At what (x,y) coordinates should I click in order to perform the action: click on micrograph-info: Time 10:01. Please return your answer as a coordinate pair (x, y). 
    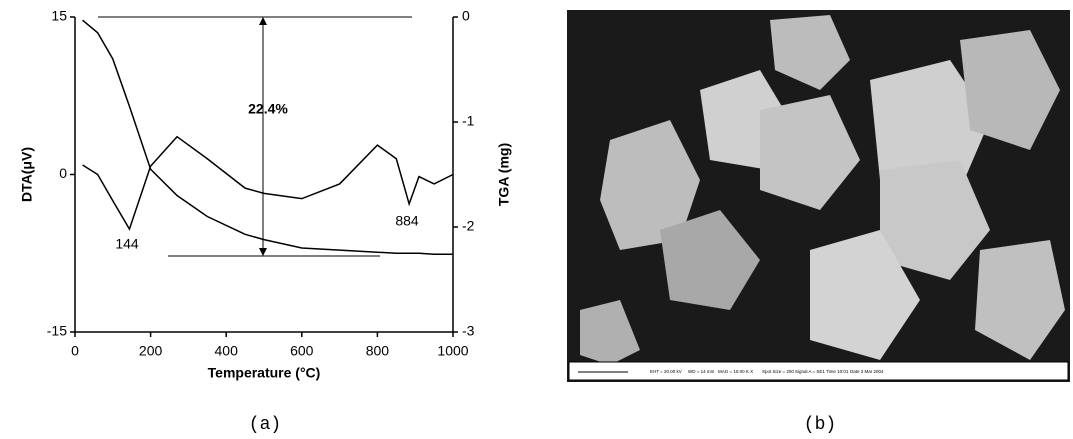
    Looking at the image, I should click on (837, 371).